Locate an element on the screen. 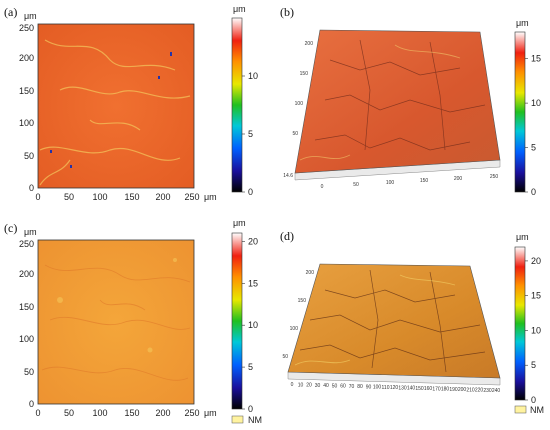 The image size is (550, 430). panel-c-legend-label: NM is located at coordinates (255, 420).